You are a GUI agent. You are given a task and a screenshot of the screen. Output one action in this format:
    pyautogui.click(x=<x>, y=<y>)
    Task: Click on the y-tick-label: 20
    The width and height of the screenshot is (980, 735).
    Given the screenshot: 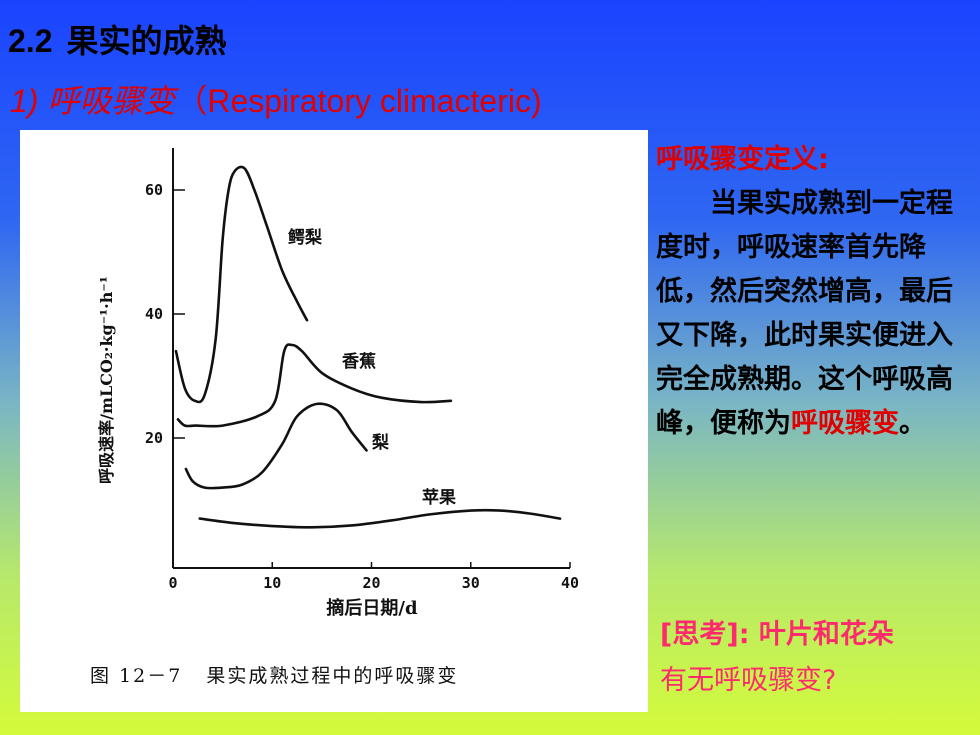 What is the action you would take?
    pyautogui.click(x=154, y=438)
    